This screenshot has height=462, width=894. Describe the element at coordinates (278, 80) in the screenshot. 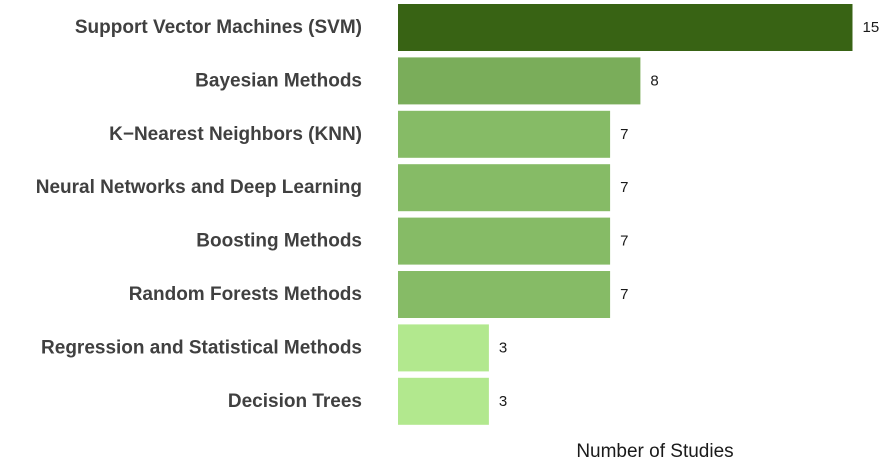

I see `category-label-2: Bayesian Methods` at that location.